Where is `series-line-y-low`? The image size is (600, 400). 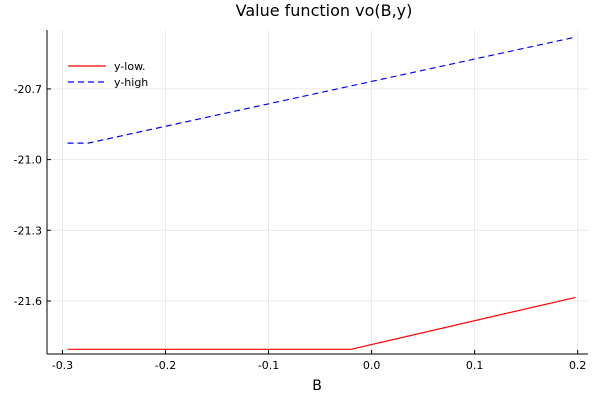 series-line-y-low is located at coordinates (321, 323).